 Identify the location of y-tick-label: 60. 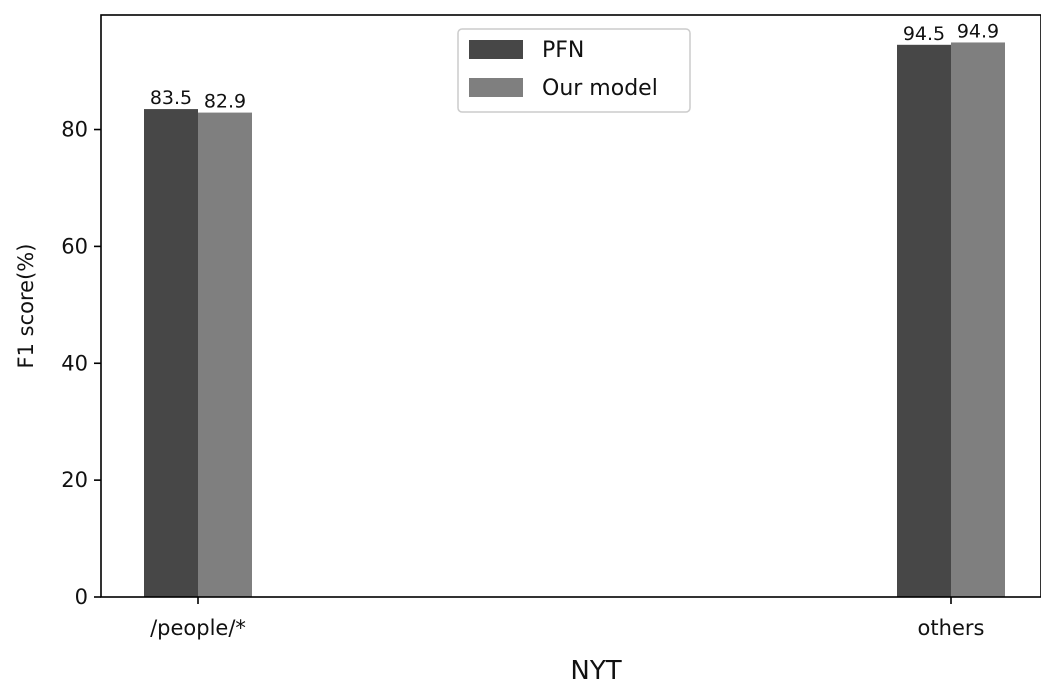
(74, 246).